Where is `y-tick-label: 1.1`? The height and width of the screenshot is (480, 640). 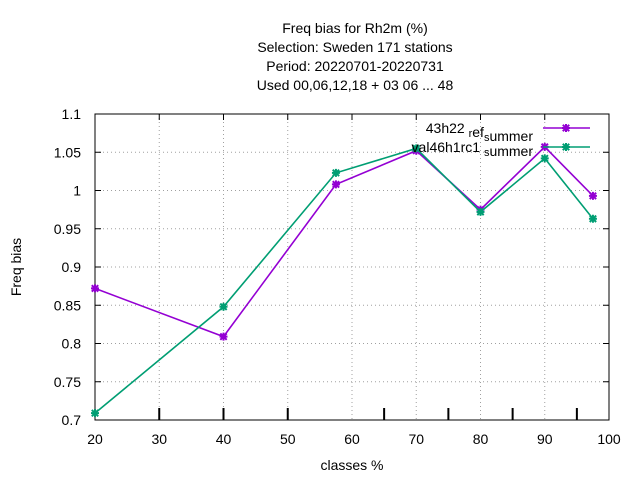 y-tick-label: 1.1 is located at coordinates (72, 114).